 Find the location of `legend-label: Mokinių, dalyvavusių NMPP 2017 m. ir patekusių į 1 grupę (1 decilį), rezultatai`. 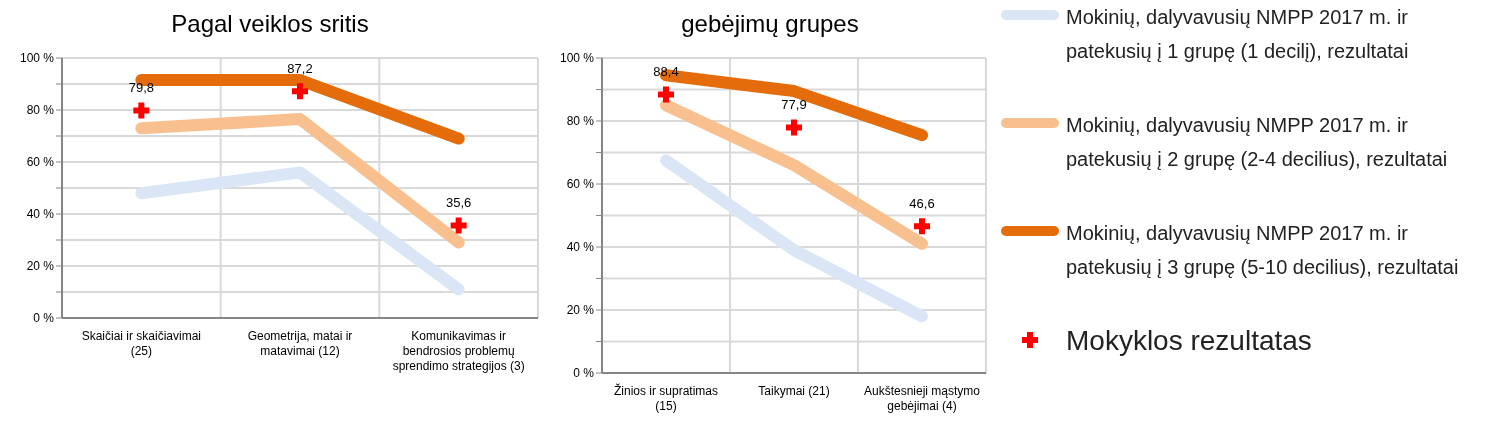

legend-label: Mokinių, dalyvavusių NMPP 2017 m. ir patekusių į 1 grupę (1 decilį), rezultatai is located at coordinates (1238, 34).